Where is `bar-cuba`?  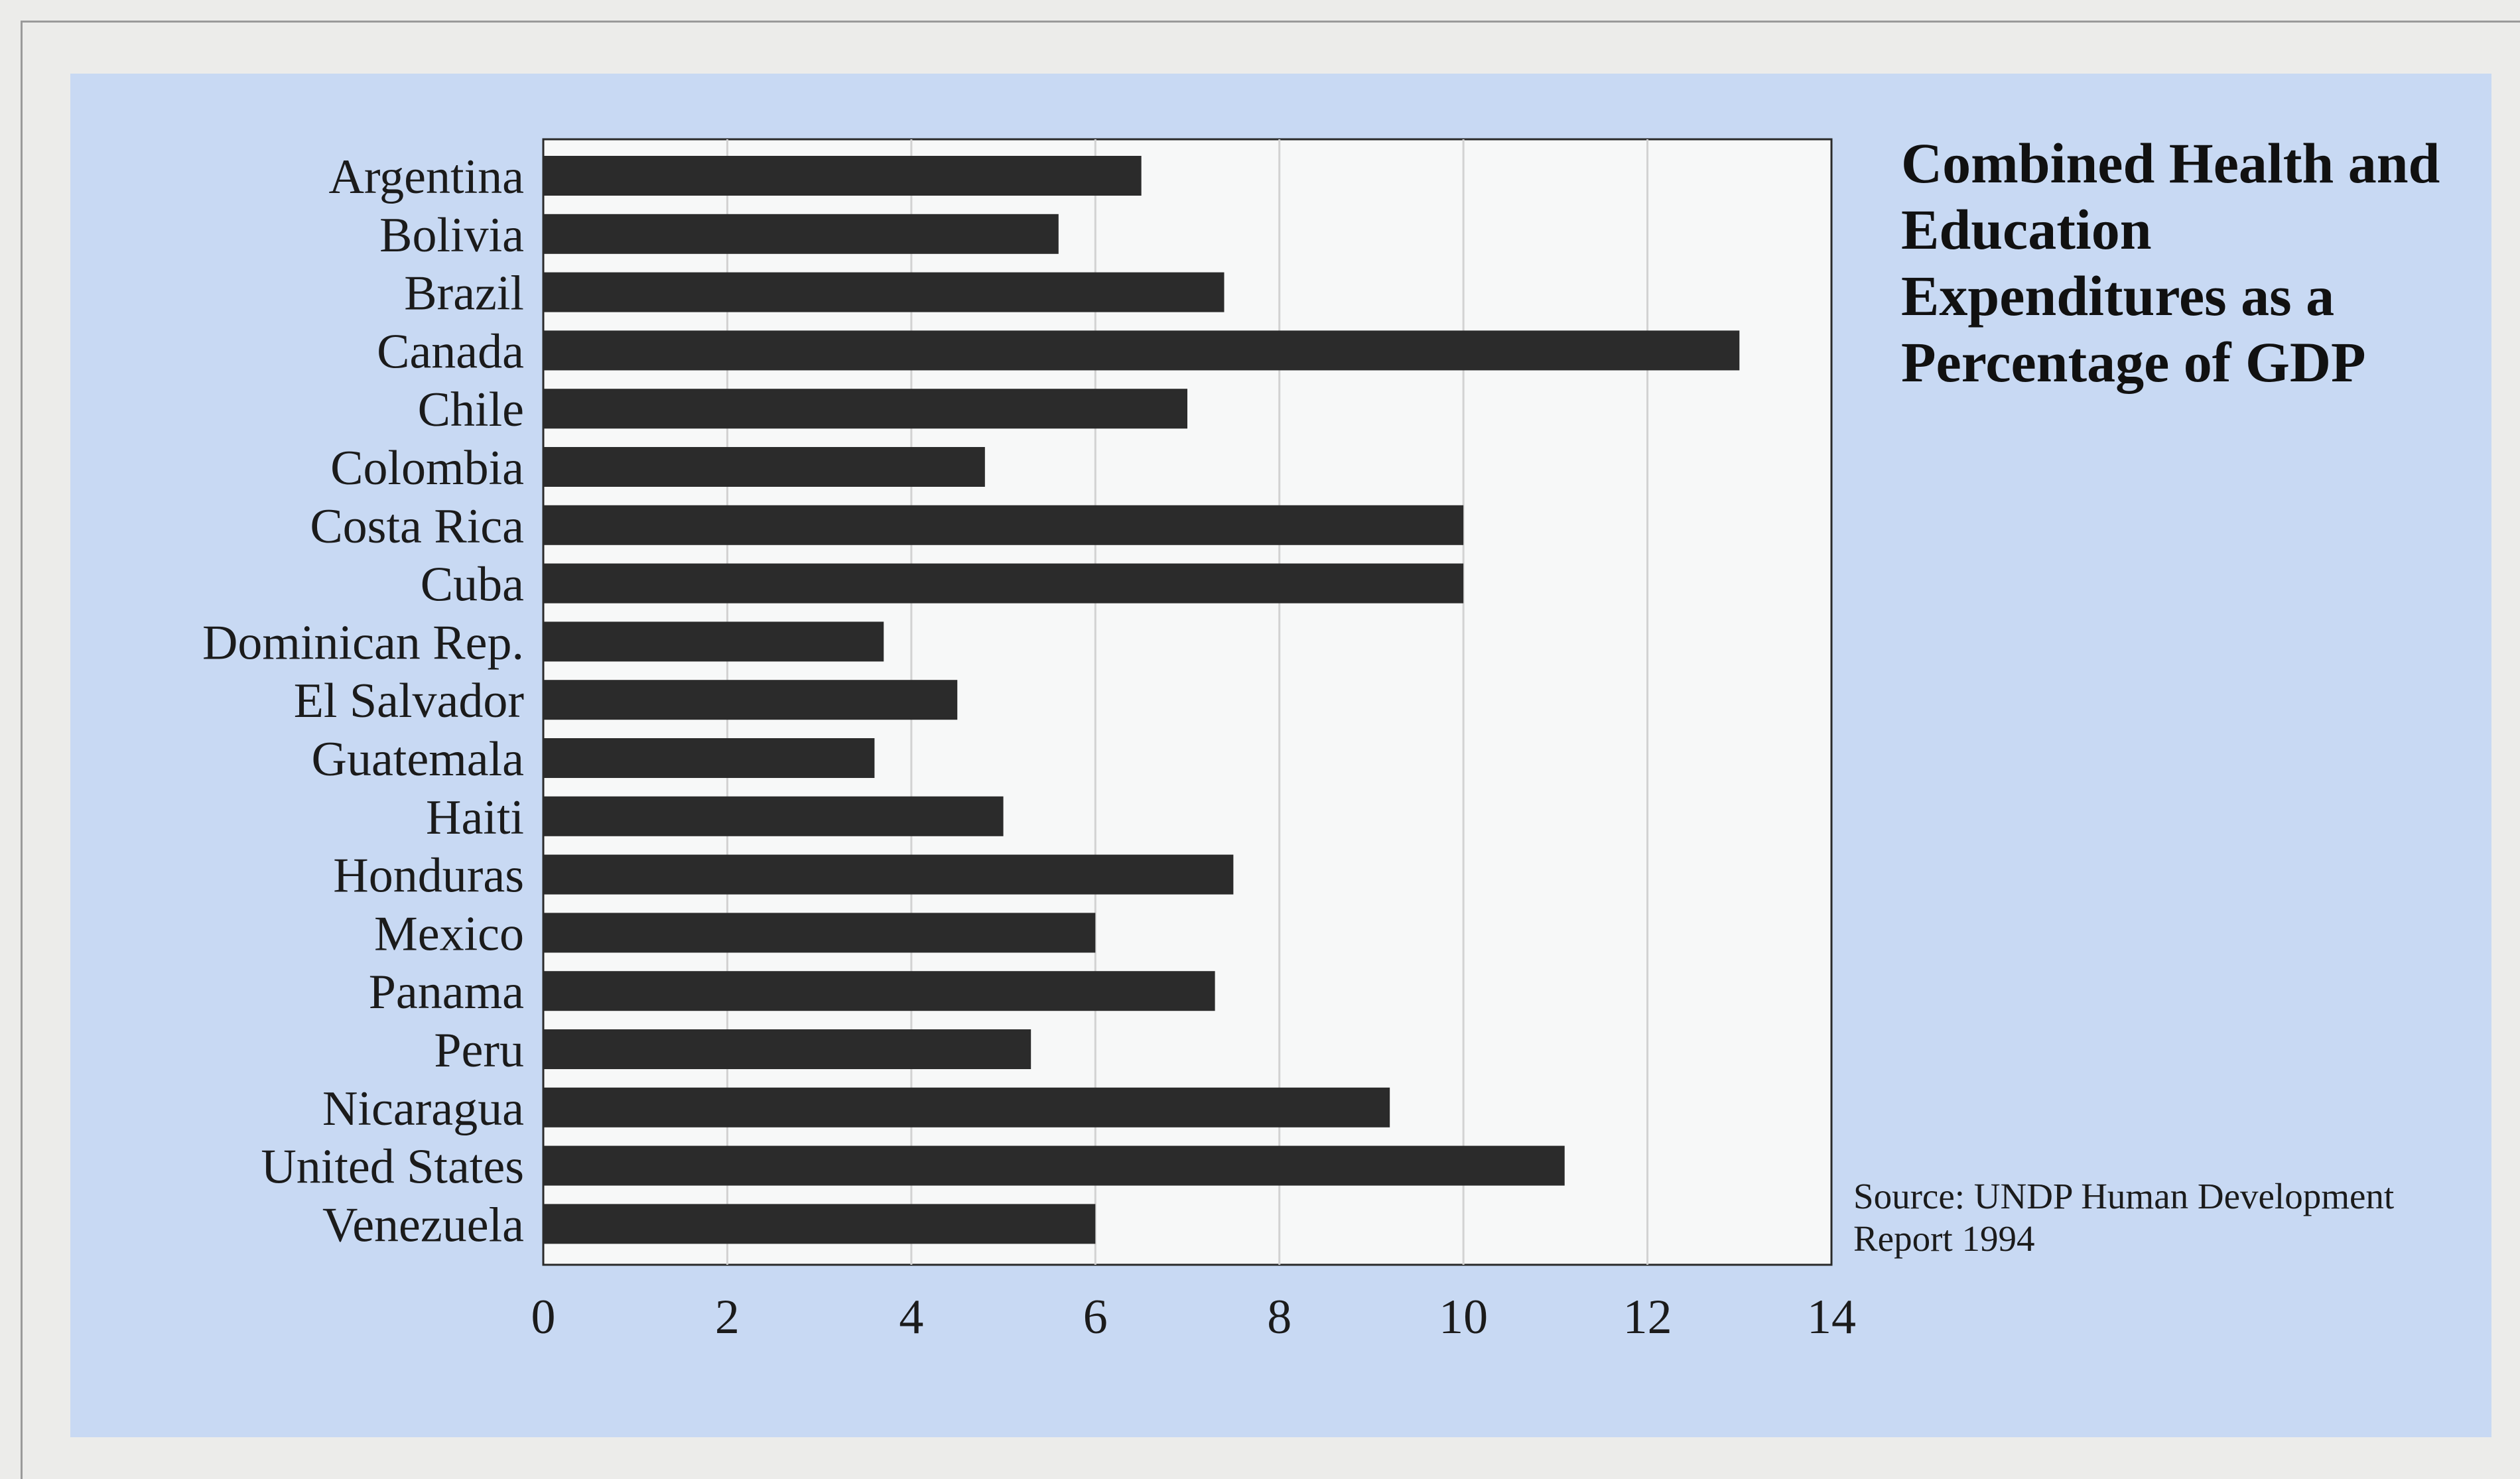 bar-cuba is located at coordinates (1003, 583).